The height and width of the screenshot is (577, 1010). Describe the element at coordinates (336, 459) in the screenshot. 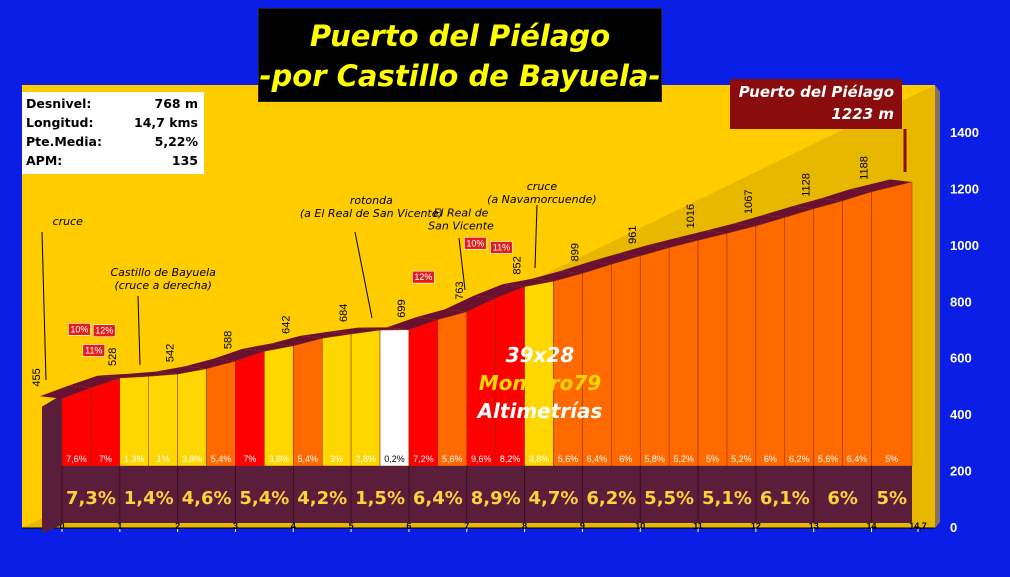

I see `half-grade-label: 3%` at that location.